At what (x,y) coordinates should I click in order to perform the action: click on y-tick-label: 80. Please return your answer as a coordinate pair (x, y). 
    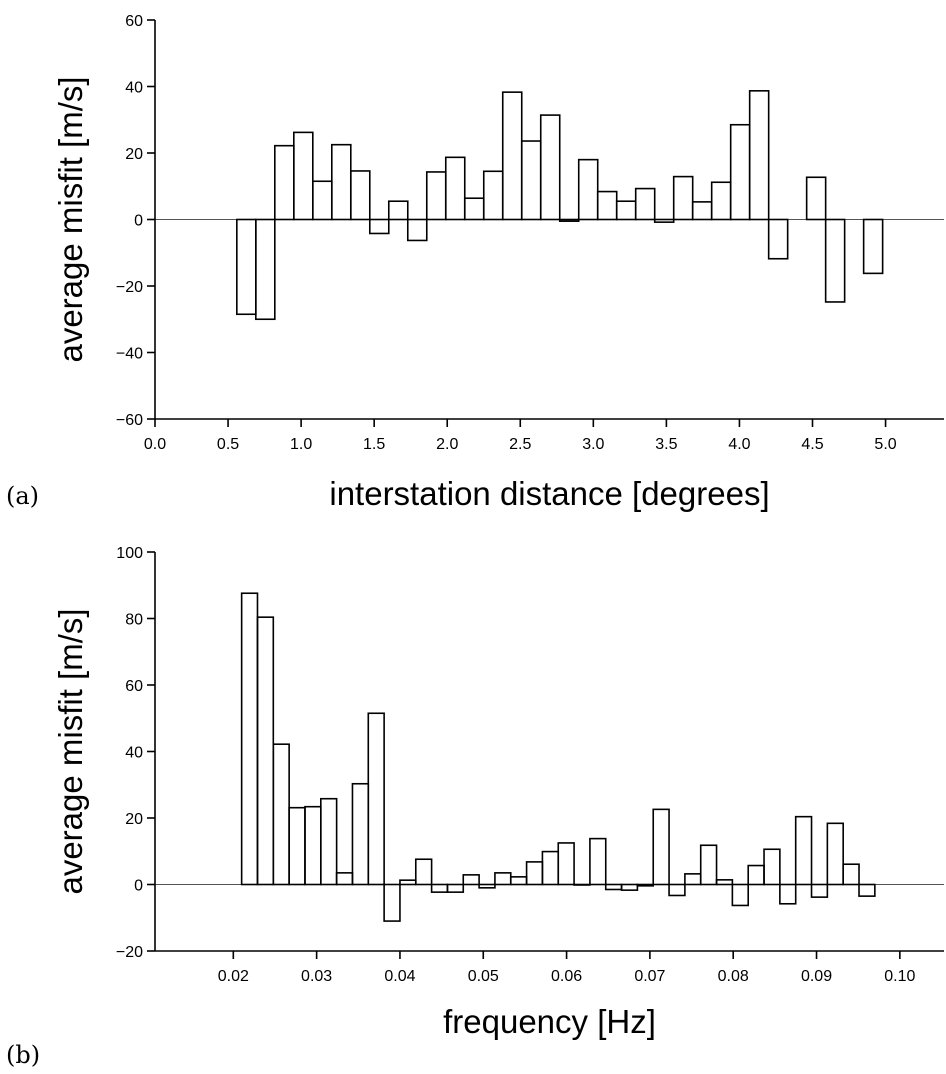
    Looking at the image, I should click on (134, 620).